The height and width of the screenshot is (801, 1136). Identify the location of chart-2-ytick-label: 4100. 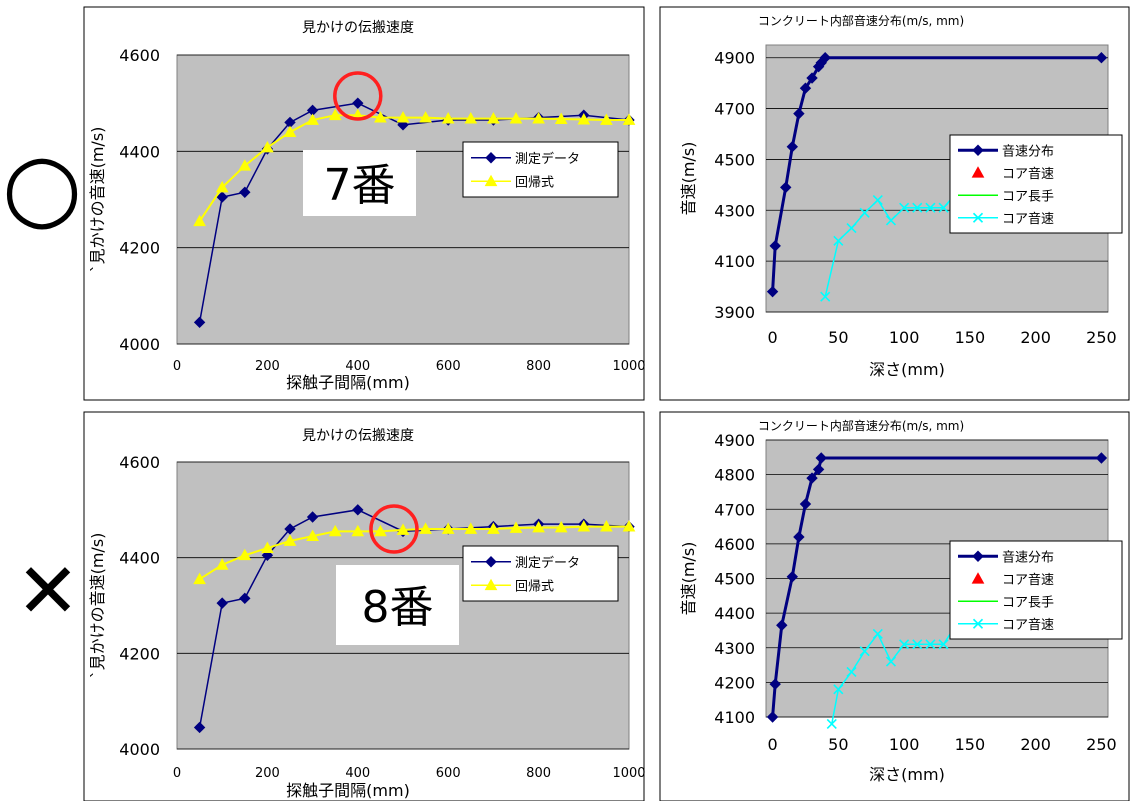
(734, 261).